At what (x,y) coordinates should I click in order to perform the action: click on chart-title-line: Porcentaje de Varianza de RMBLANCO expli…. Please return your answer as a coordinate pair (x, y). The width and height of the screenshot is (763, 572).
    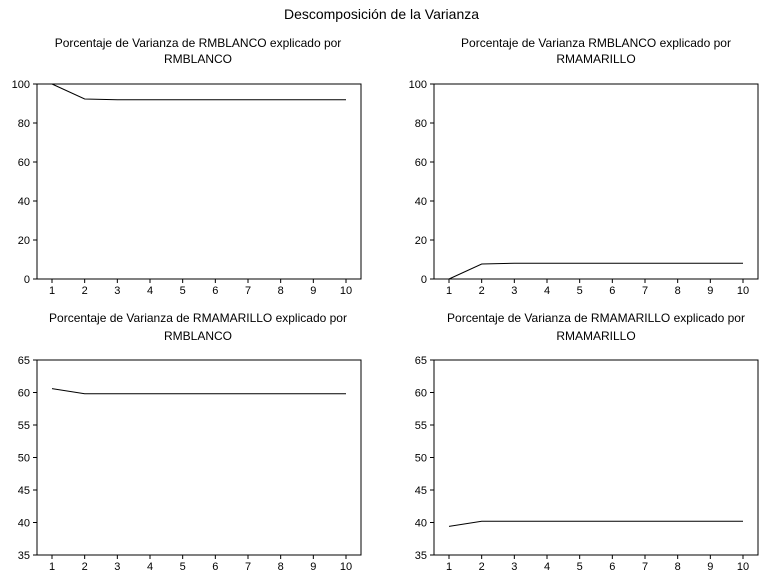
    Looking at the image, I should click on (198, 43).